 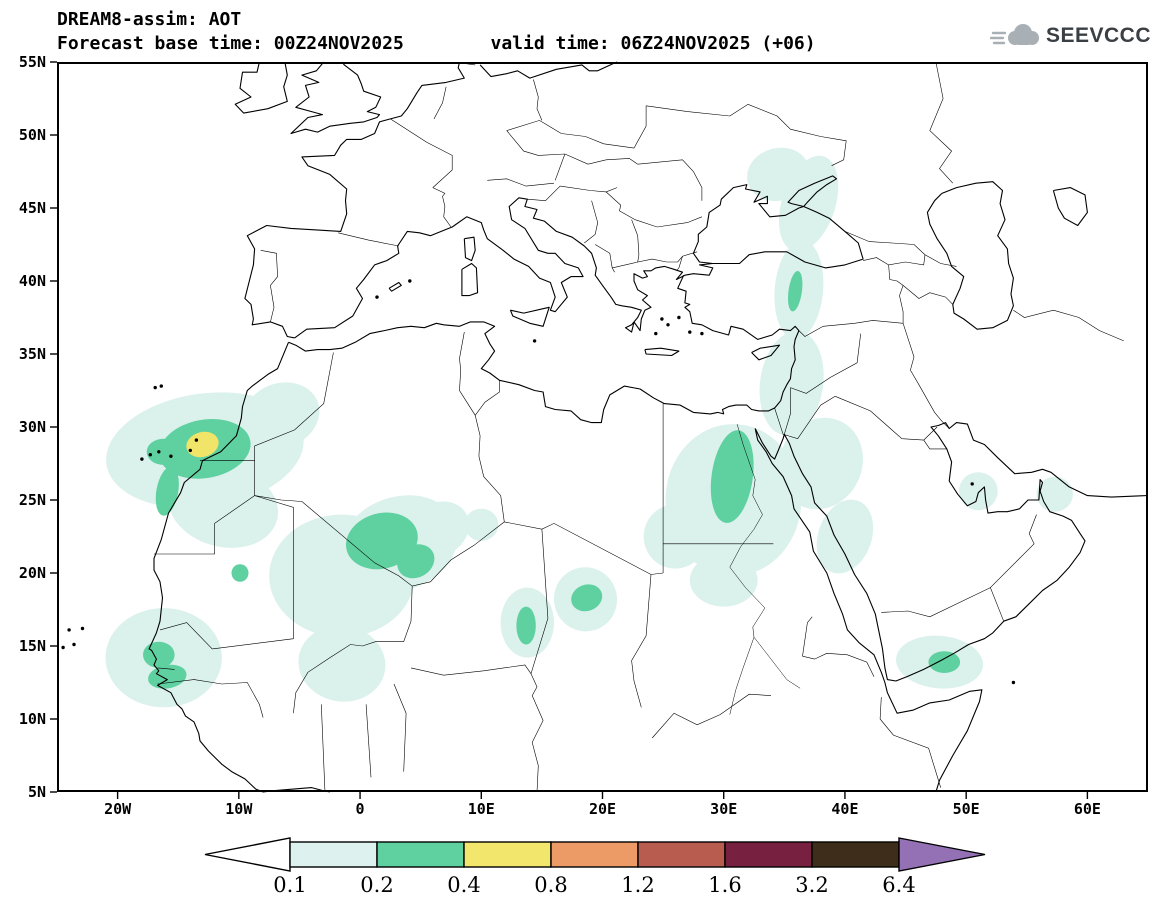 What do you see at coordinates (32, 354) in the screenshot?
I see `y-axis-label: 35N` at bounding box center [32, 354].